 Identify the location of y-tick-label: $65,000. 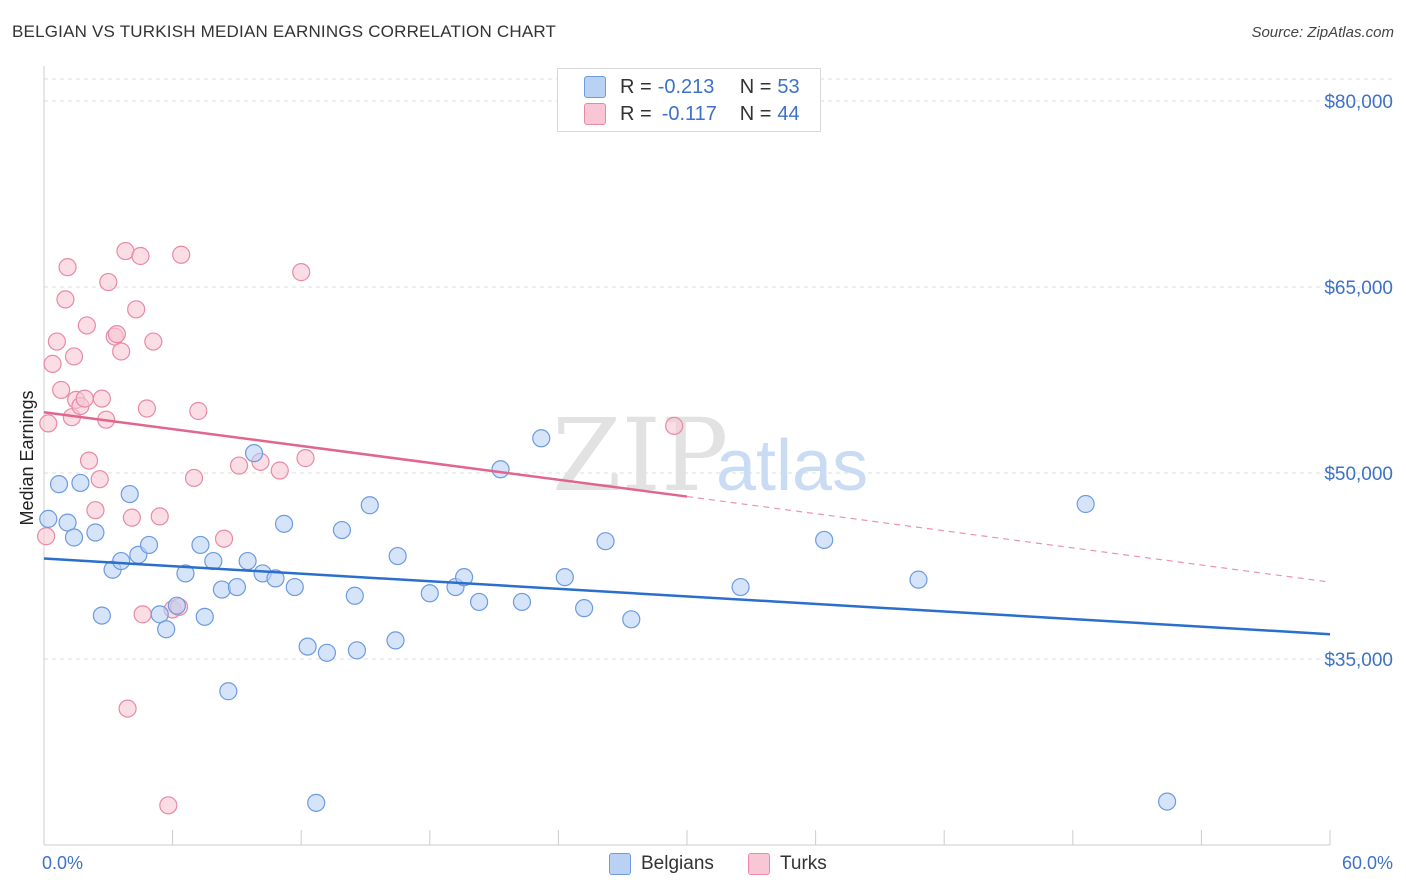
(1358, 288).